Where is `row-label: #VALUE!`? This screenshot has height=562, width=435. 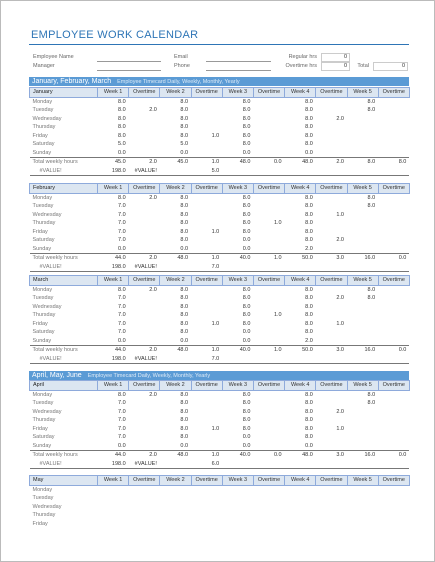
row-label: #VALUE! is located at coordinates (63, 267).